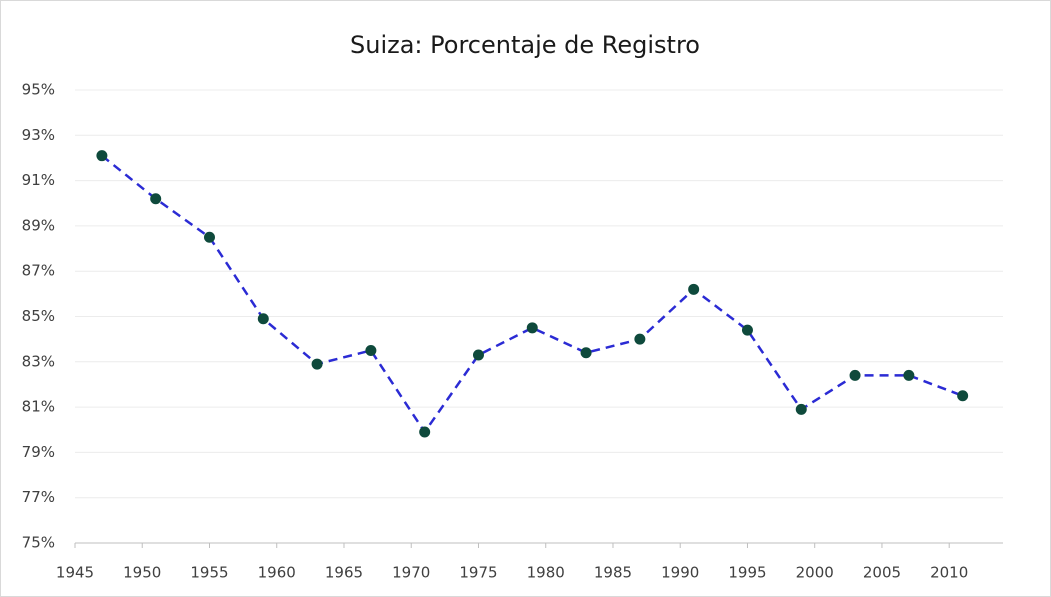  What do you see at coordinates (38, 225) in the screenshot?
I see `y-tick-label: 89%` at bounding box center [38, 225].